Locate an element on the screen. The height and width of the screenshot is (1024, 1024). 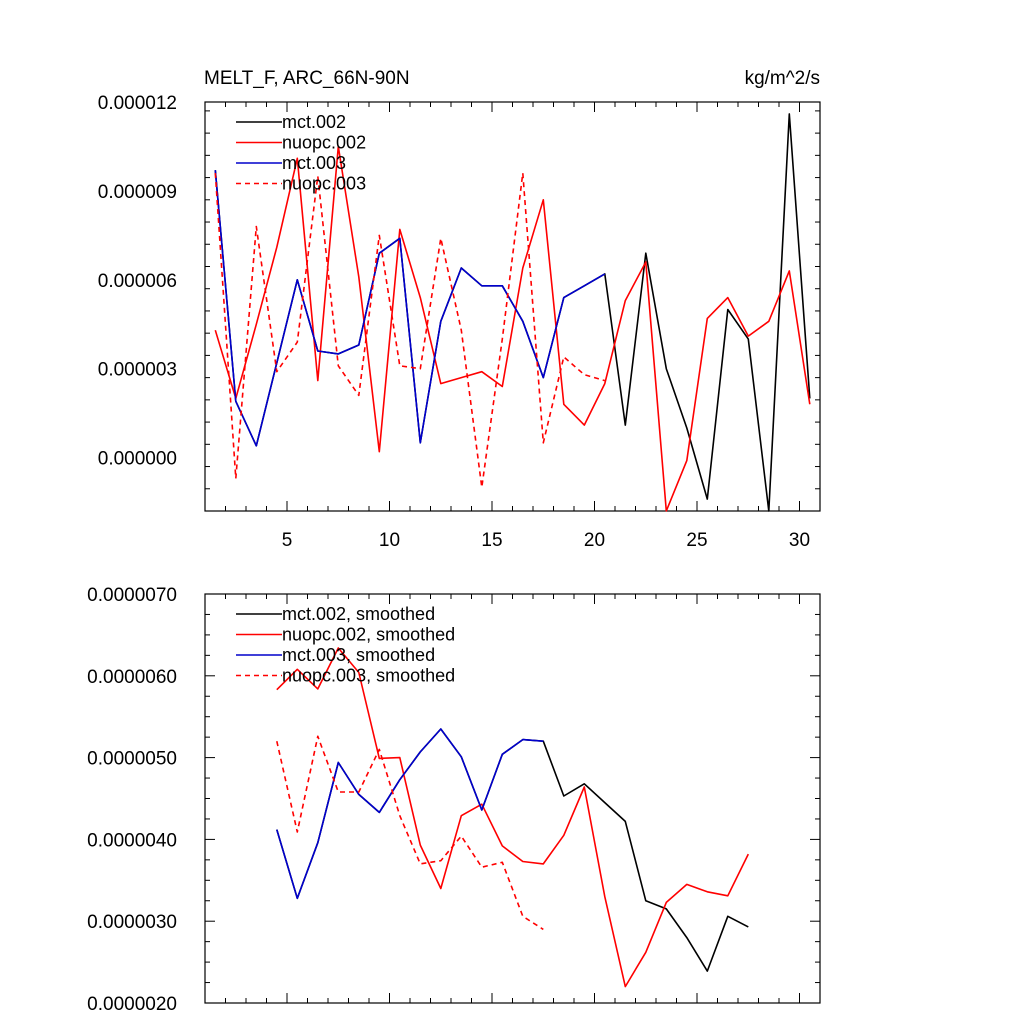
top-x-tick-label: 15 is located at coordinates (491, 540).